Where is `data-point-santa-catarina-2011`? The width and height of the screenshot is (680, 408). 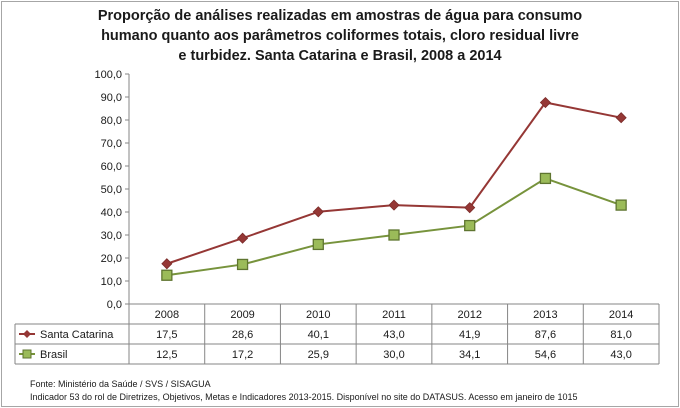 data-point-santa-catarina-2011 is located at coordinates (394, 205).